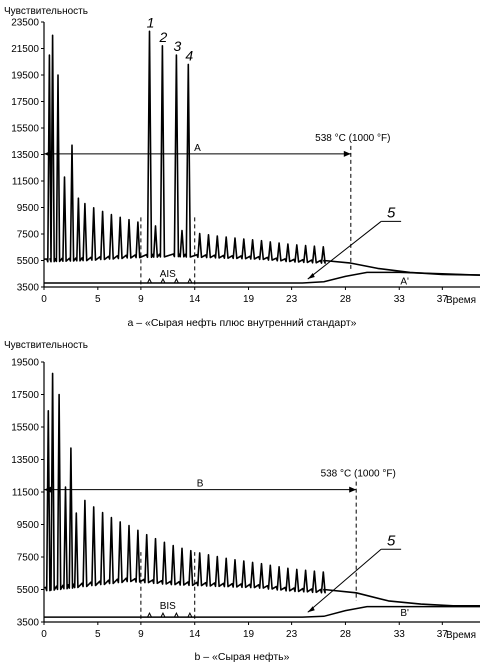 This screenshot has height=664, width=483. Describe the element at coordinates (404, 281) in the screenshot. I see `rise-label: A'` at that location.